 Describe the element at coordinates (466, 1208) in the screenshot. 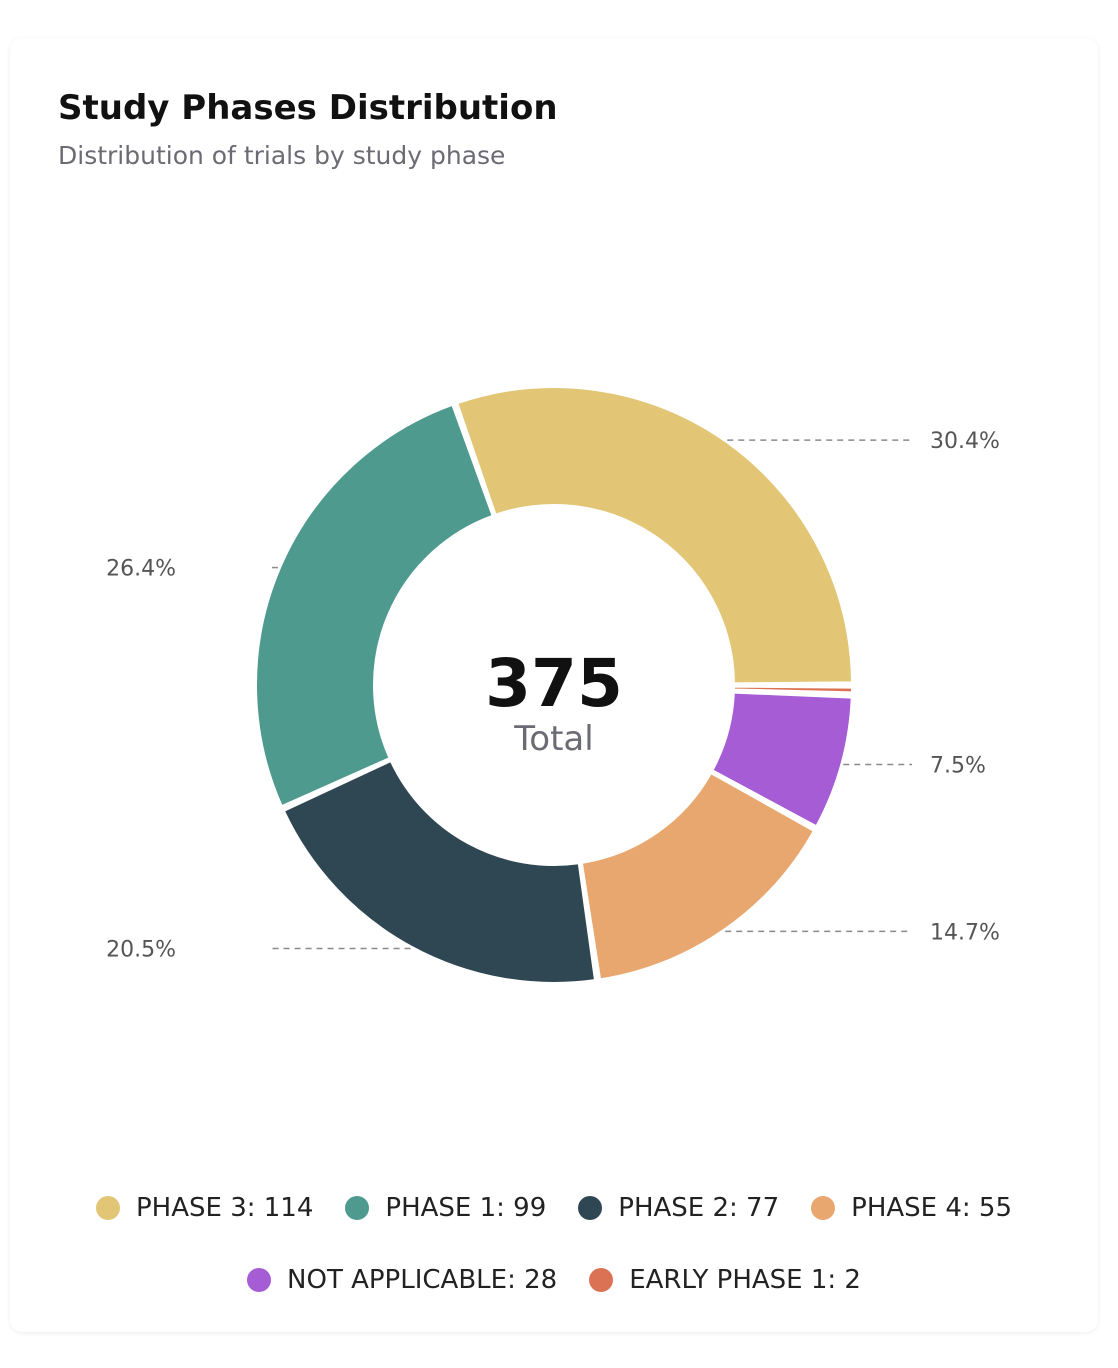

I see `legend-label: PHASE 1: 99` at that location.